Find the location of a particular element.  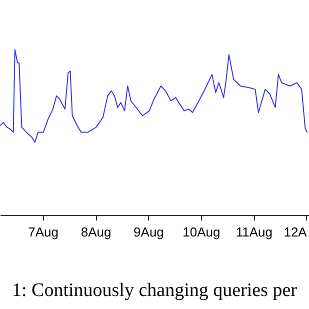

x-tick-label: 7Aug is located at coordinates (43, 232).